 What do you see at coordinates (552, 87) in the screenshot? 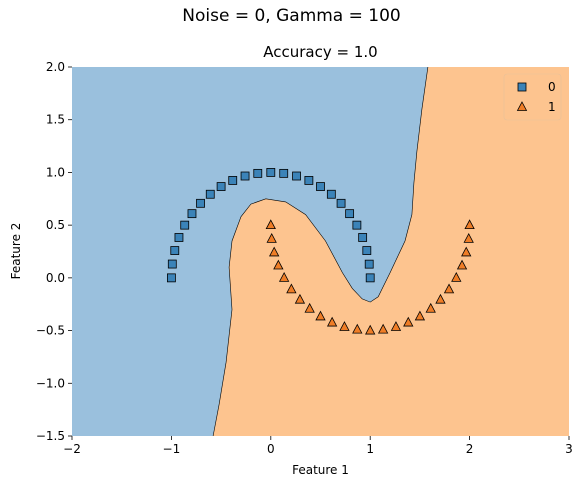
I see `legend-label-0: 0` at bounding box center [552, 87].